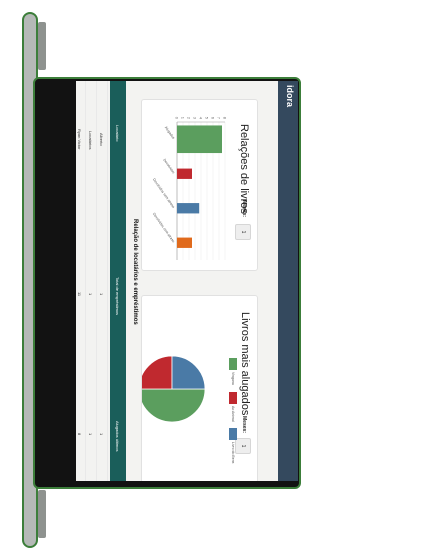  I want to click on top-navbar: idora, so click(288, 281).